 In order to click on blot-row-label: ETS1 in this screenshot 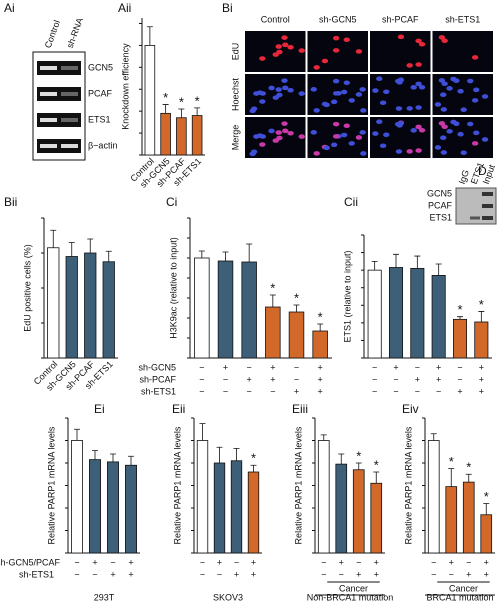, I will do `click(440, 217)`.